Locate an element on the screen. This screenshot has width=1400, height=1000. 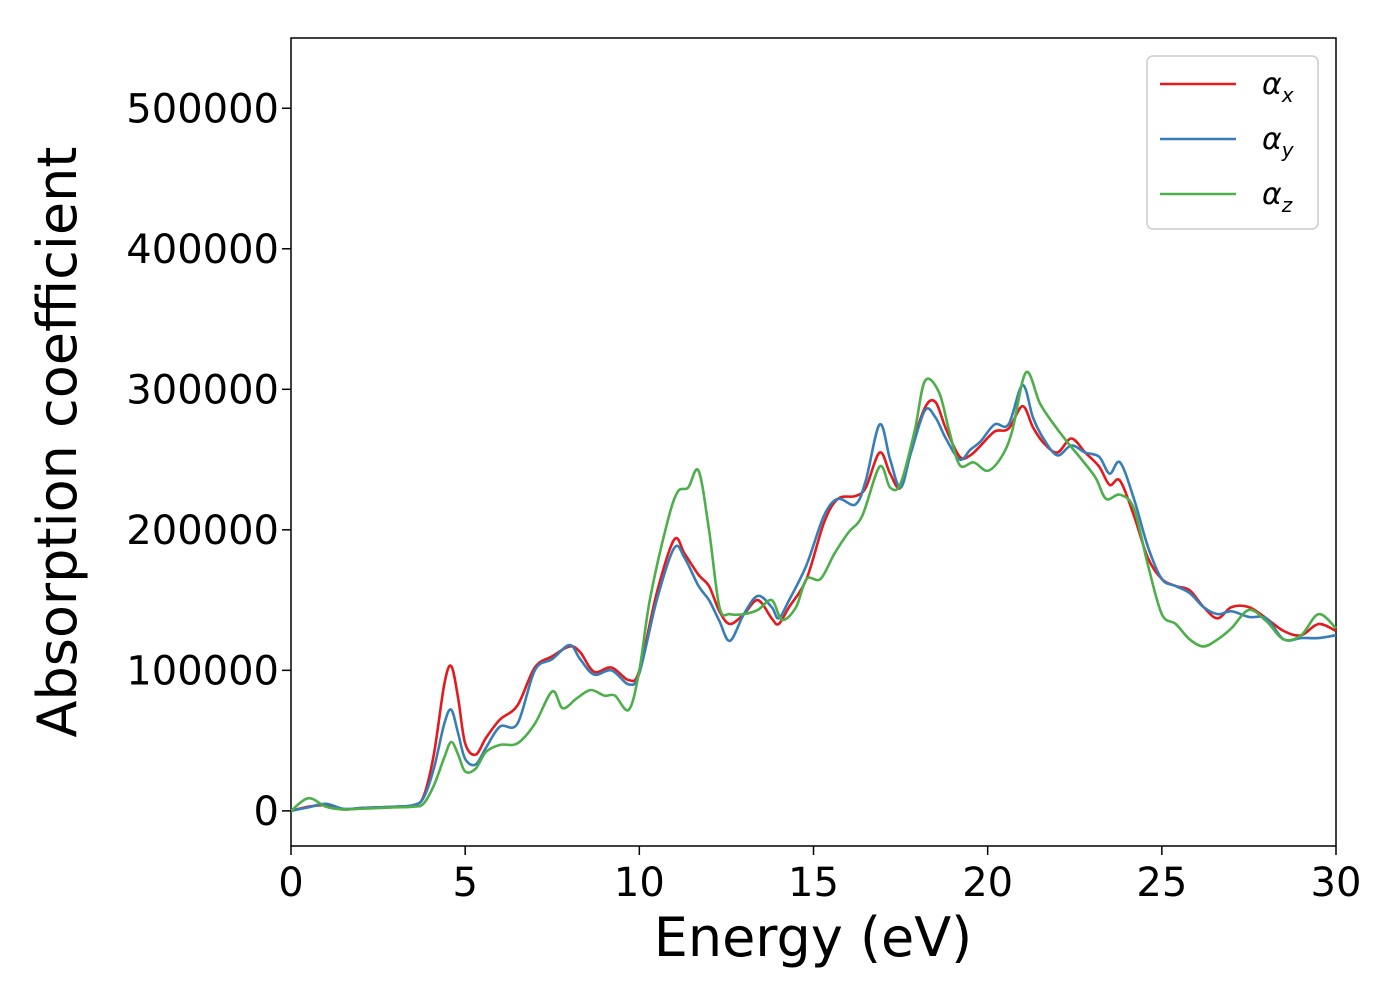
x-tick-label: 5 is located at coordinates (464, 883).